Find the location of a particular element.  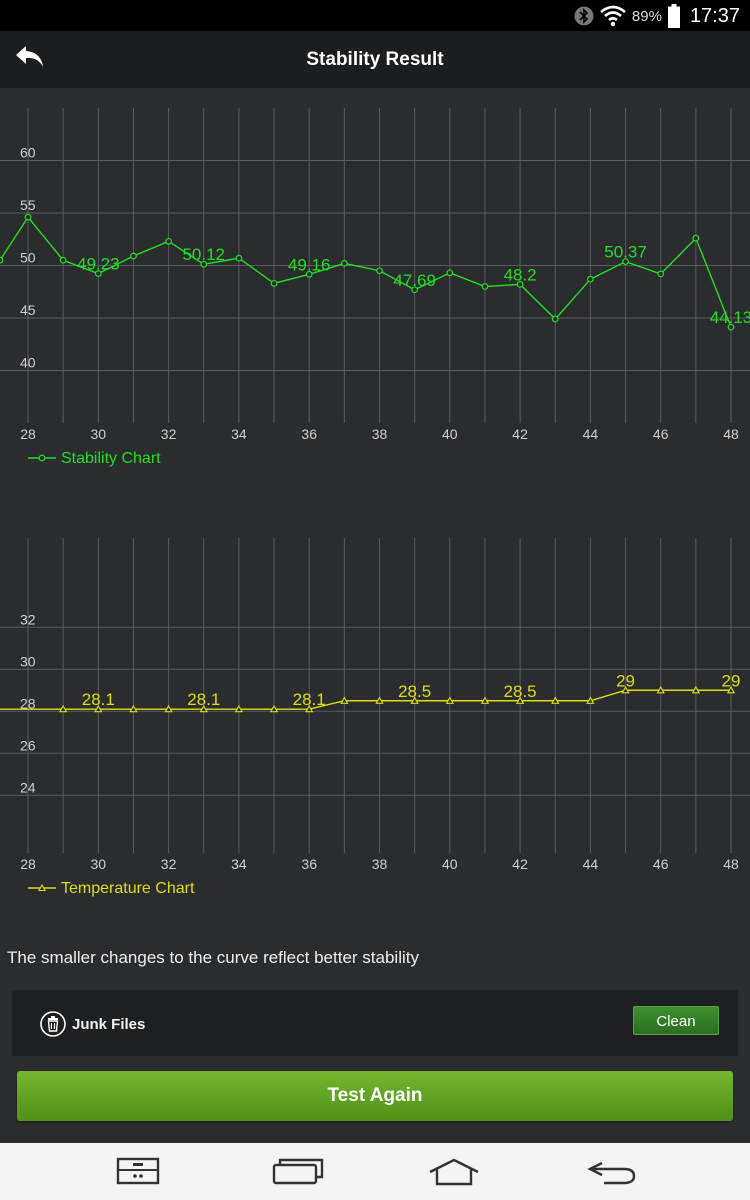

stability-legend-marker is located at coordinates (42, 458).